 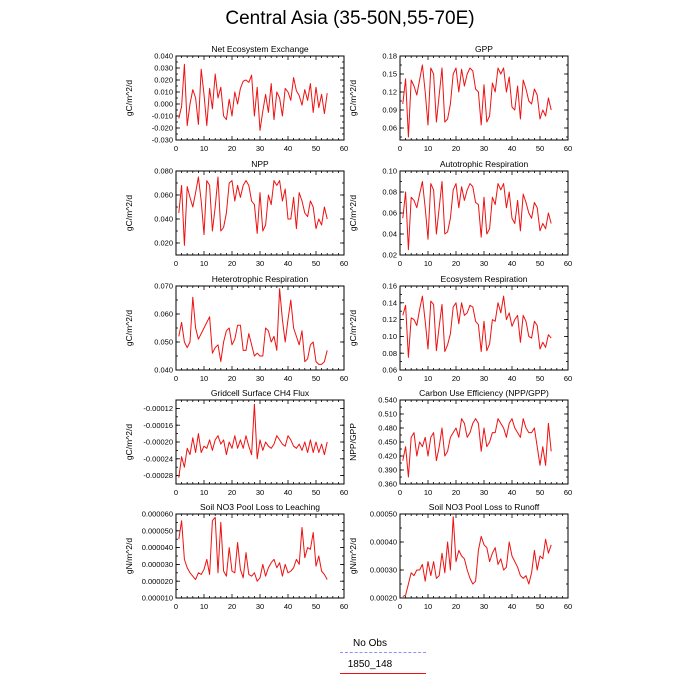 I want to click on chart-4-xtick-label: 0, so click(x=400, y=263).